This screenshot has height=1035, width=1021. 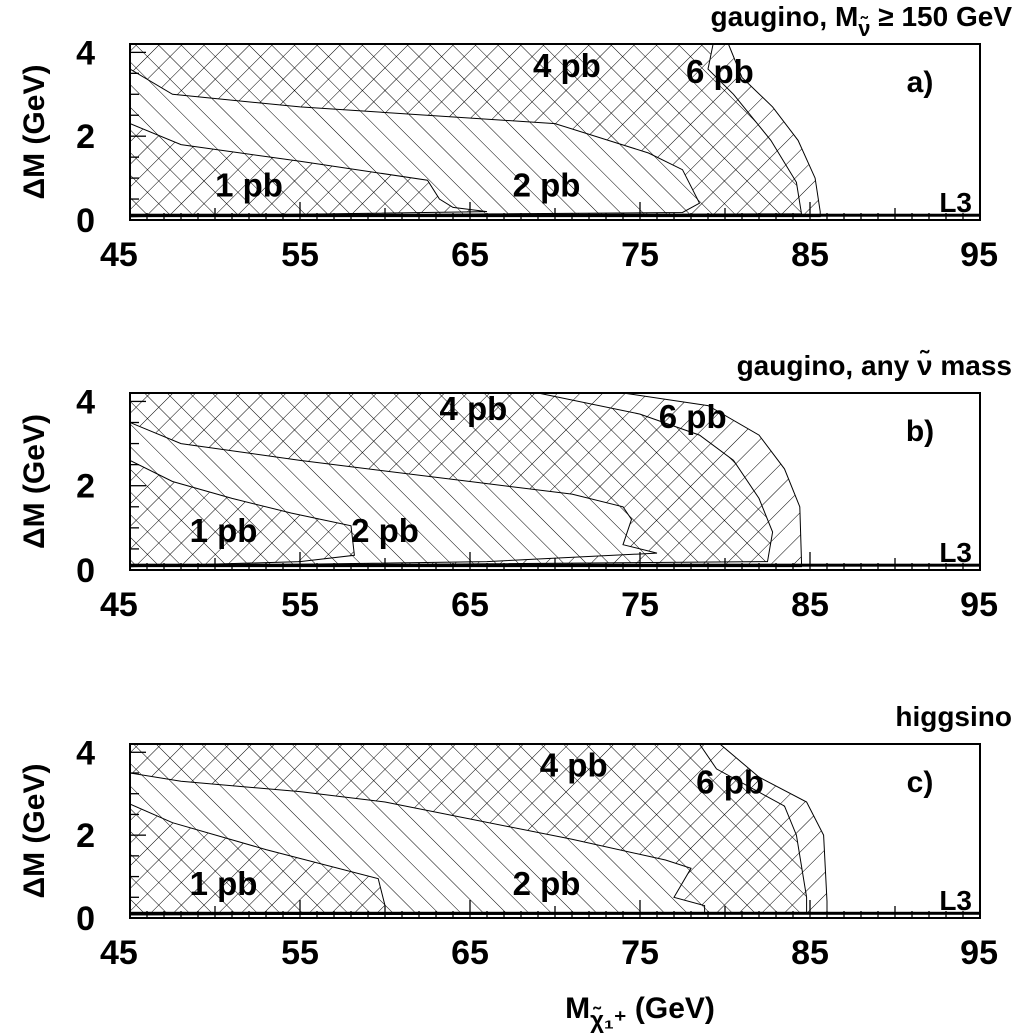 What do you see at coordinates (953, 716) in the screenshot?
I see `panel-title: higgsino` at bounding box center [953, 716].